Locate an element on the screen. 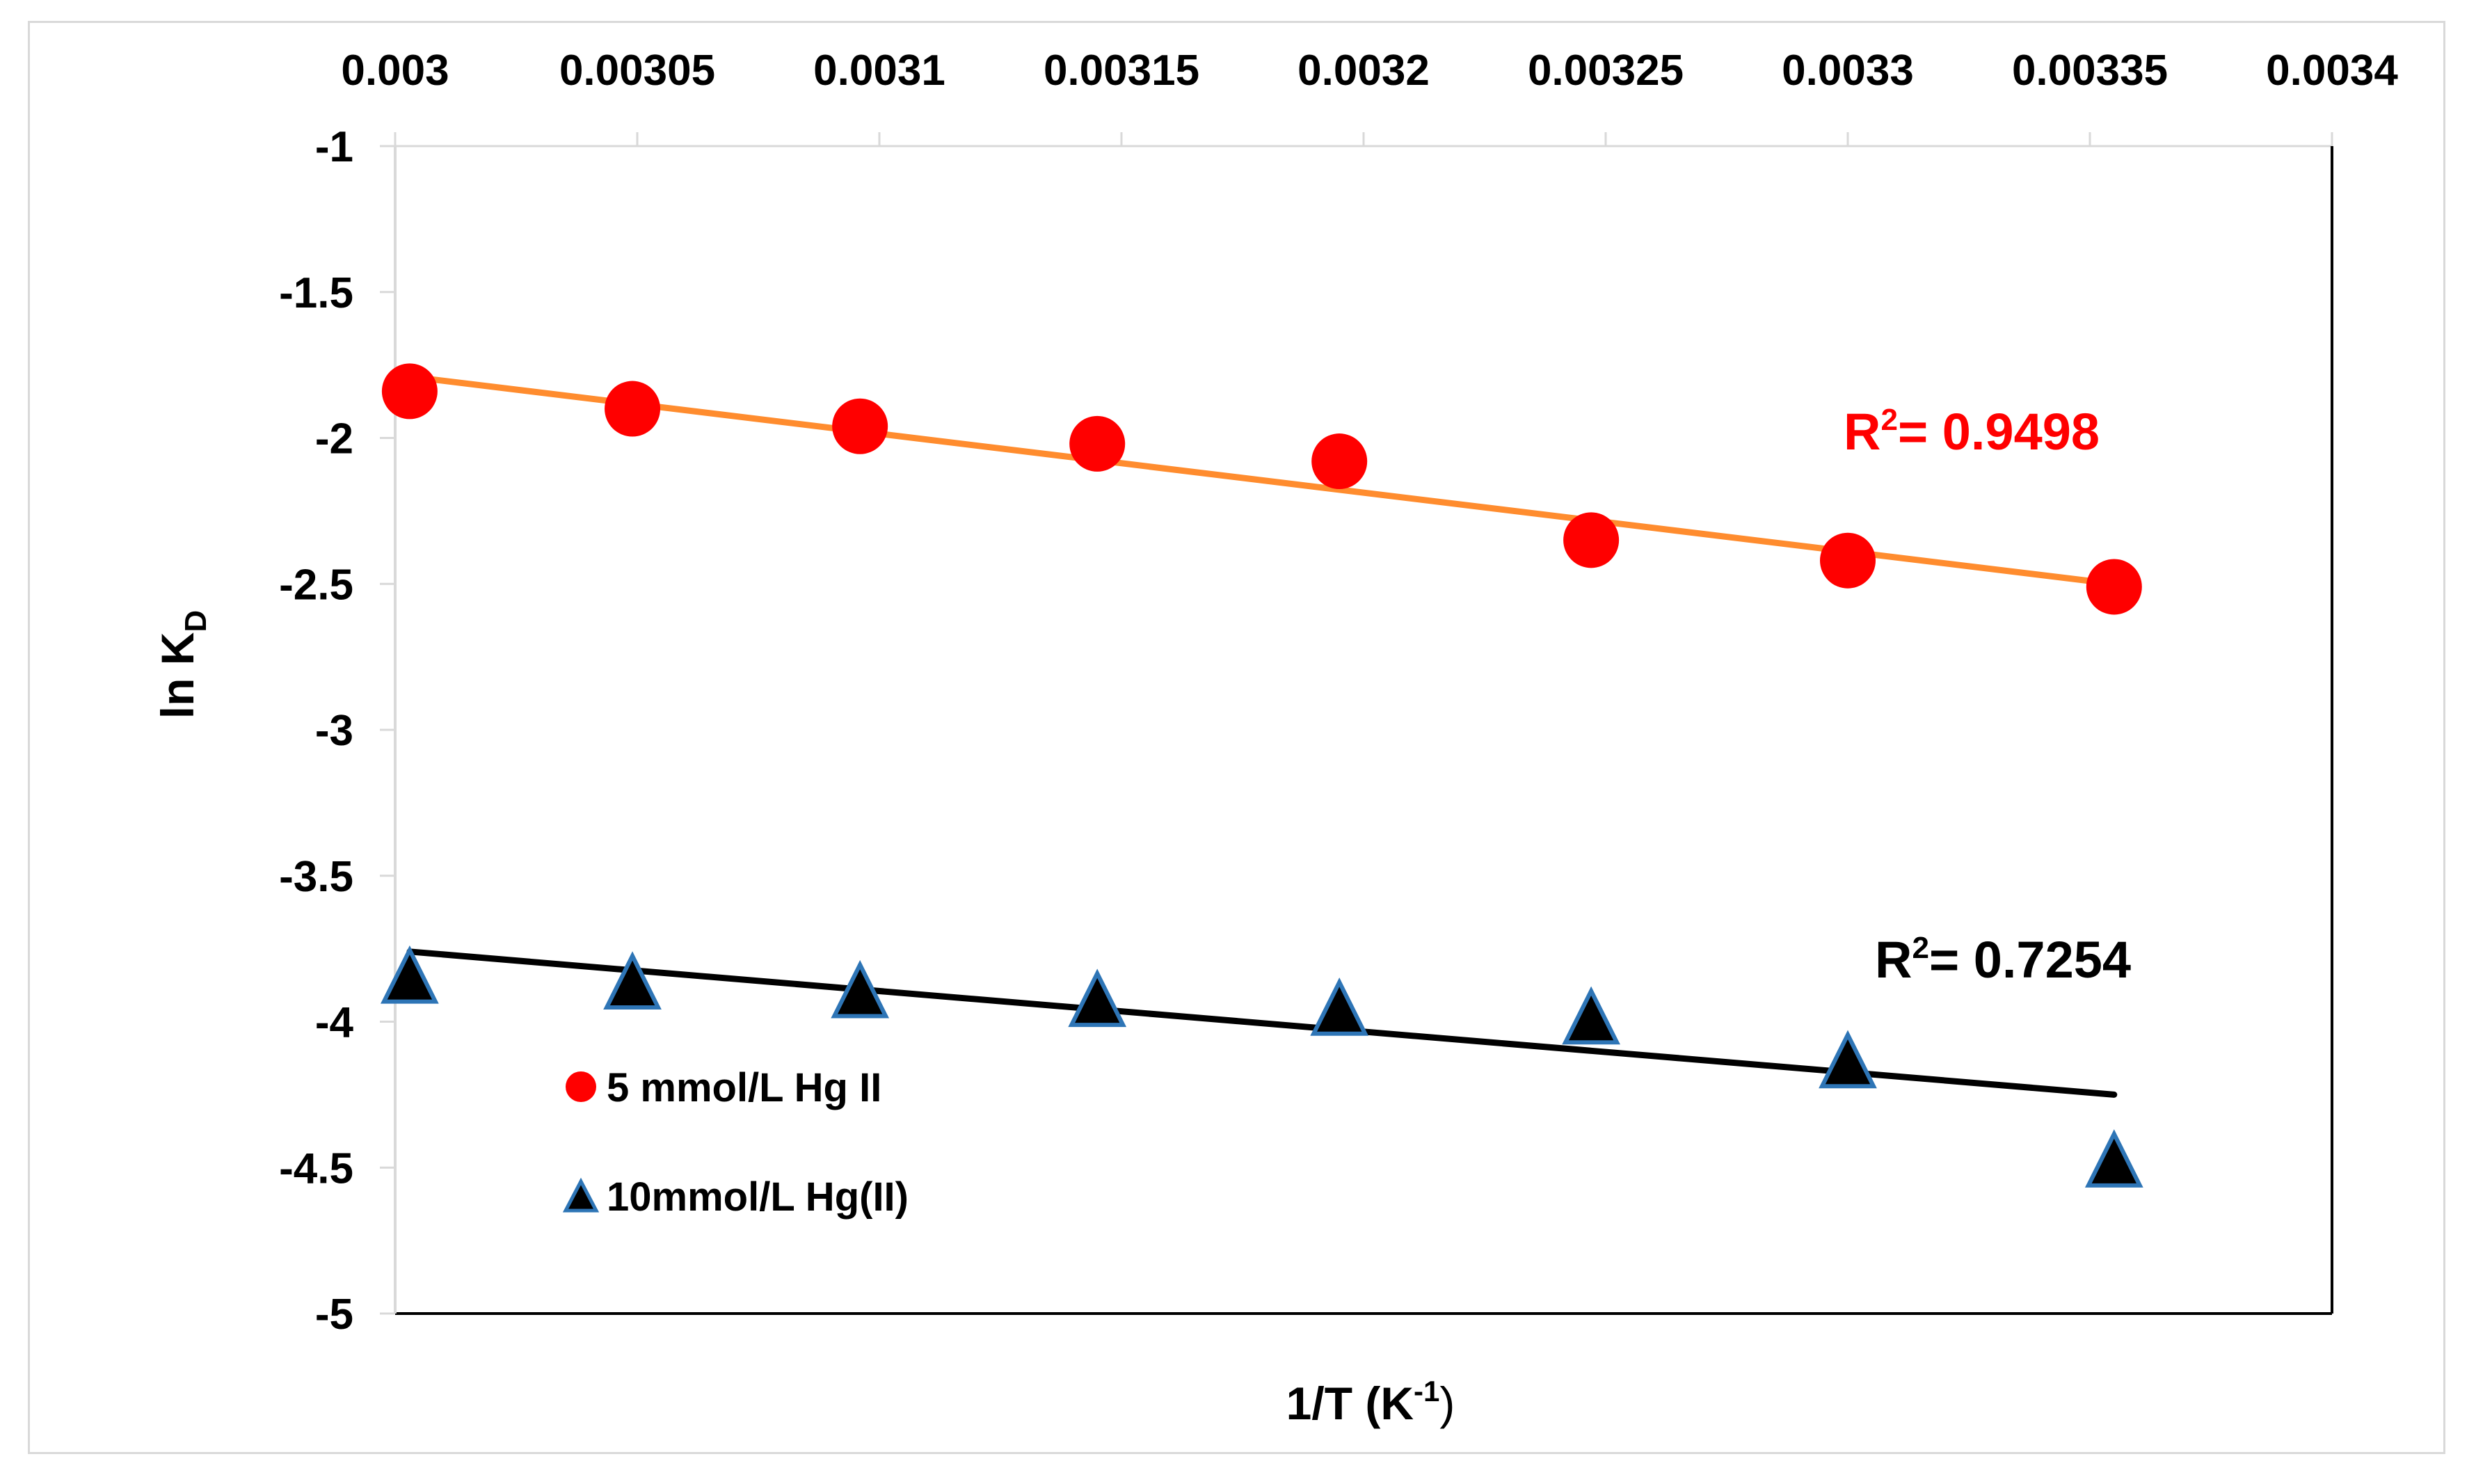 Image resolution: width=2476 pixels, height=1484 pixels. legend-marker-triangle is located at coordinates (581, 1195).